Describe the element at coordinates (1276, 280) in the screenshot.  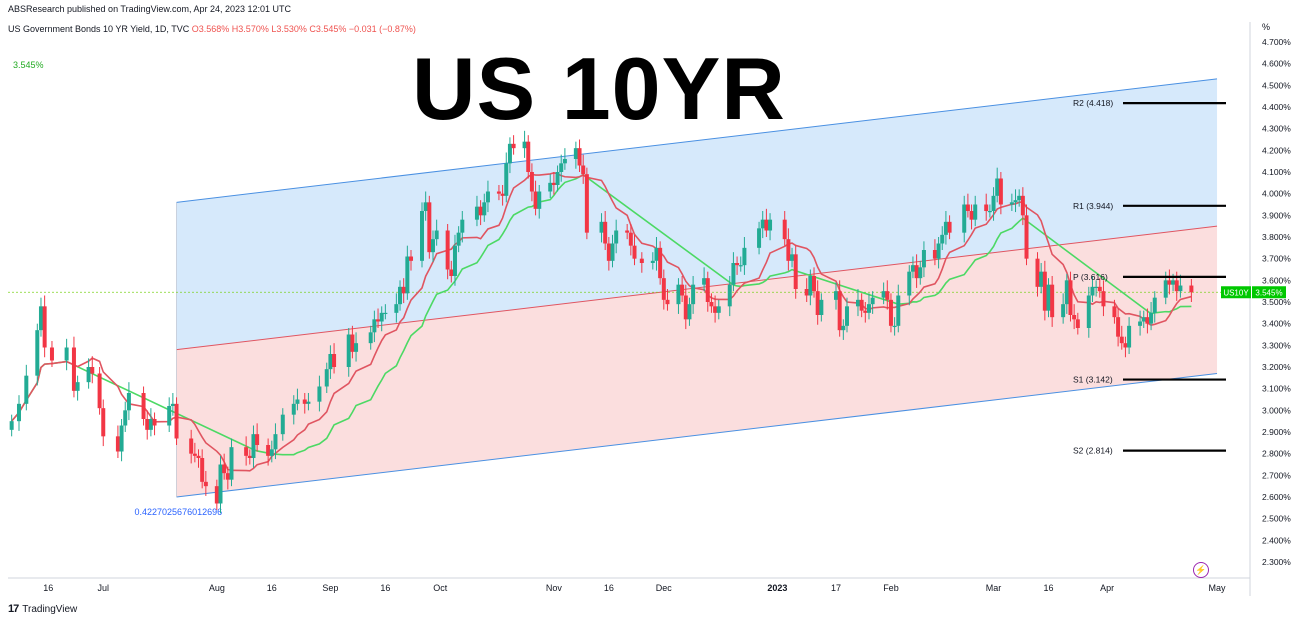
I see `y-tick-label: 3.600%` at that location.